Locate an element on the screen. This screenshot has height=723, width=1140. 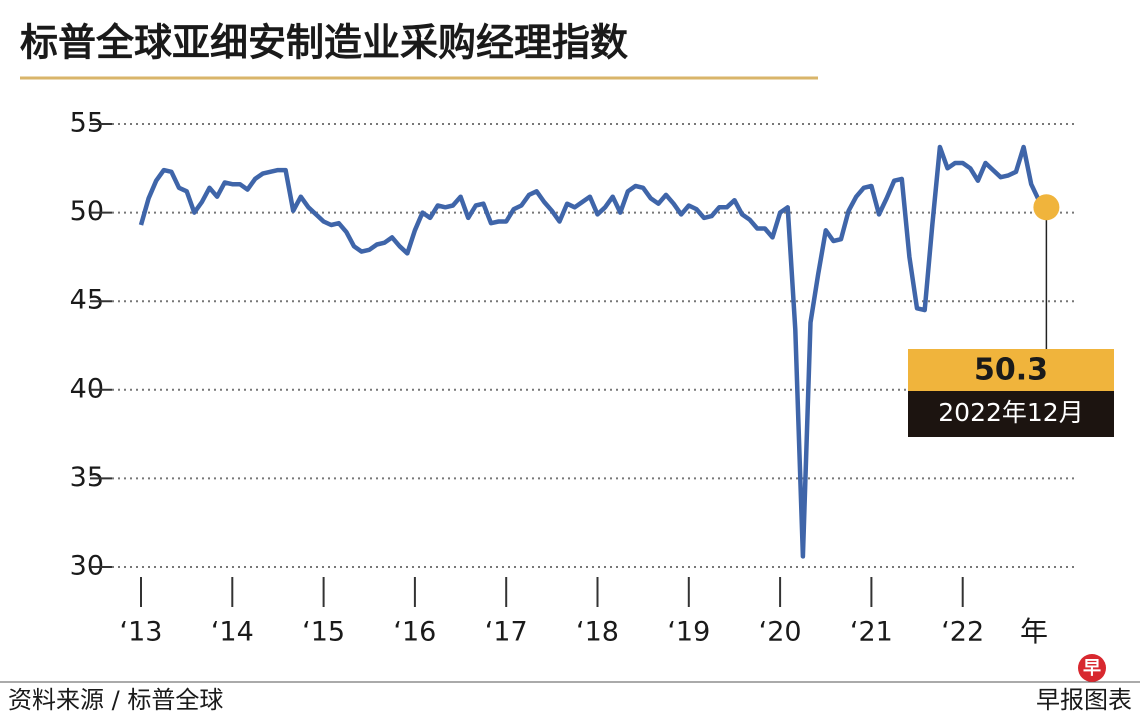
source: 资料来源 / 标普全球 is located at coordinates (115, 700).